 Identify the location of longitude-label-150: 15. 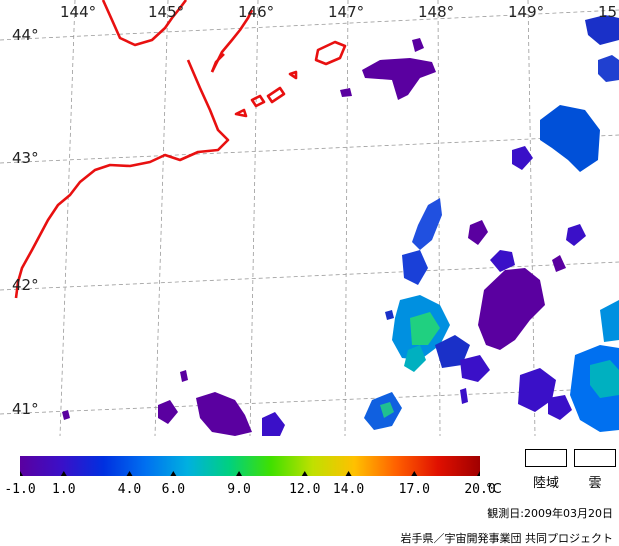
(607, 12).